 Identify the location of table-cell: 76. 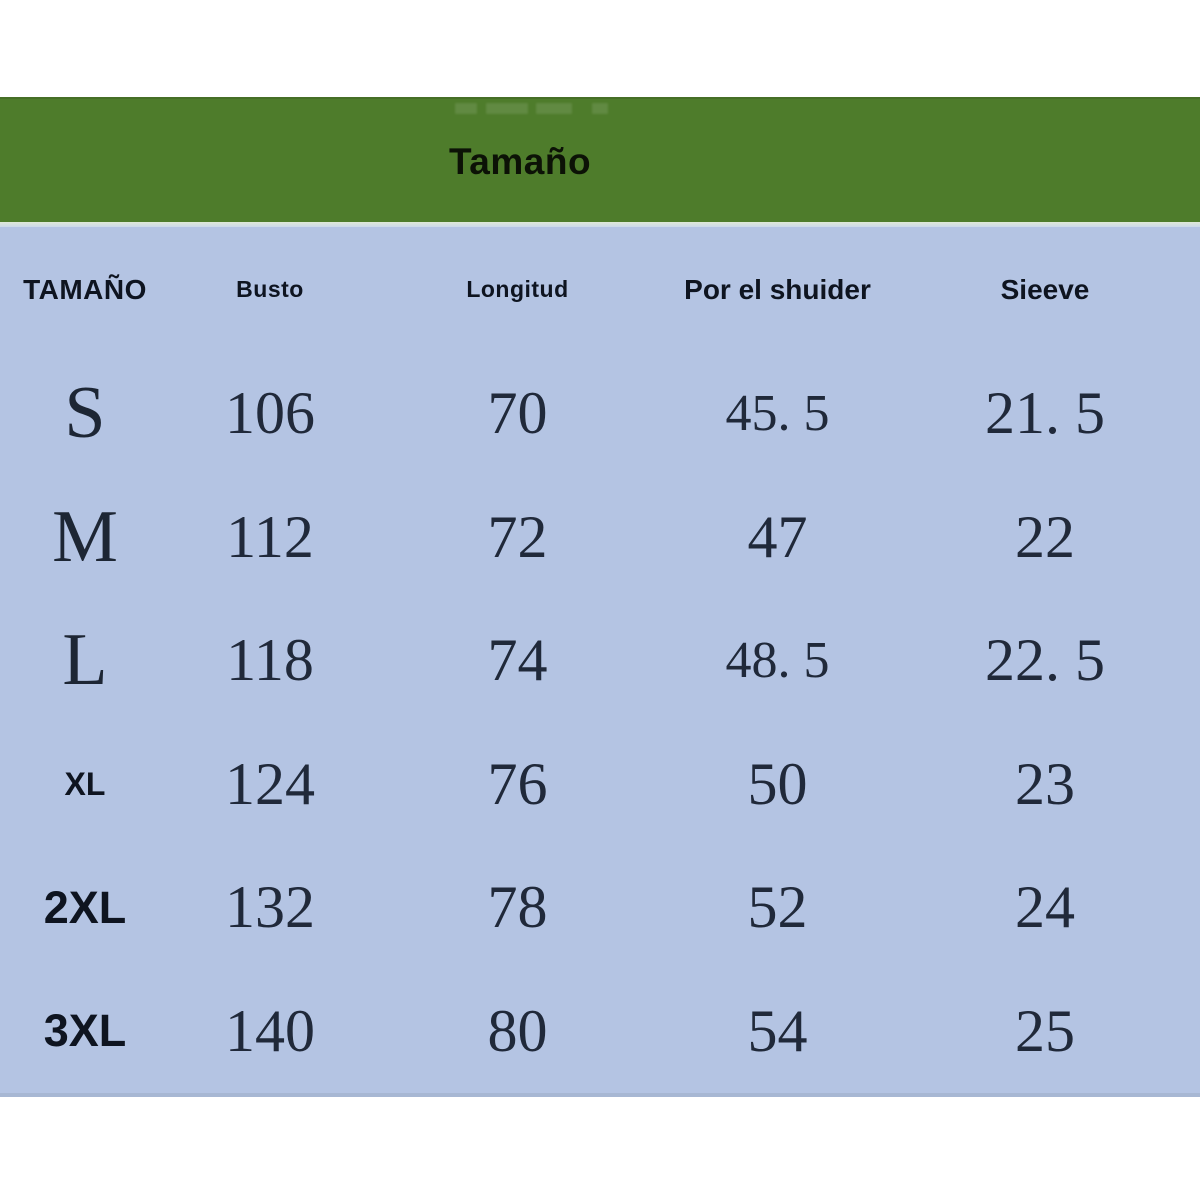
(517, 783).